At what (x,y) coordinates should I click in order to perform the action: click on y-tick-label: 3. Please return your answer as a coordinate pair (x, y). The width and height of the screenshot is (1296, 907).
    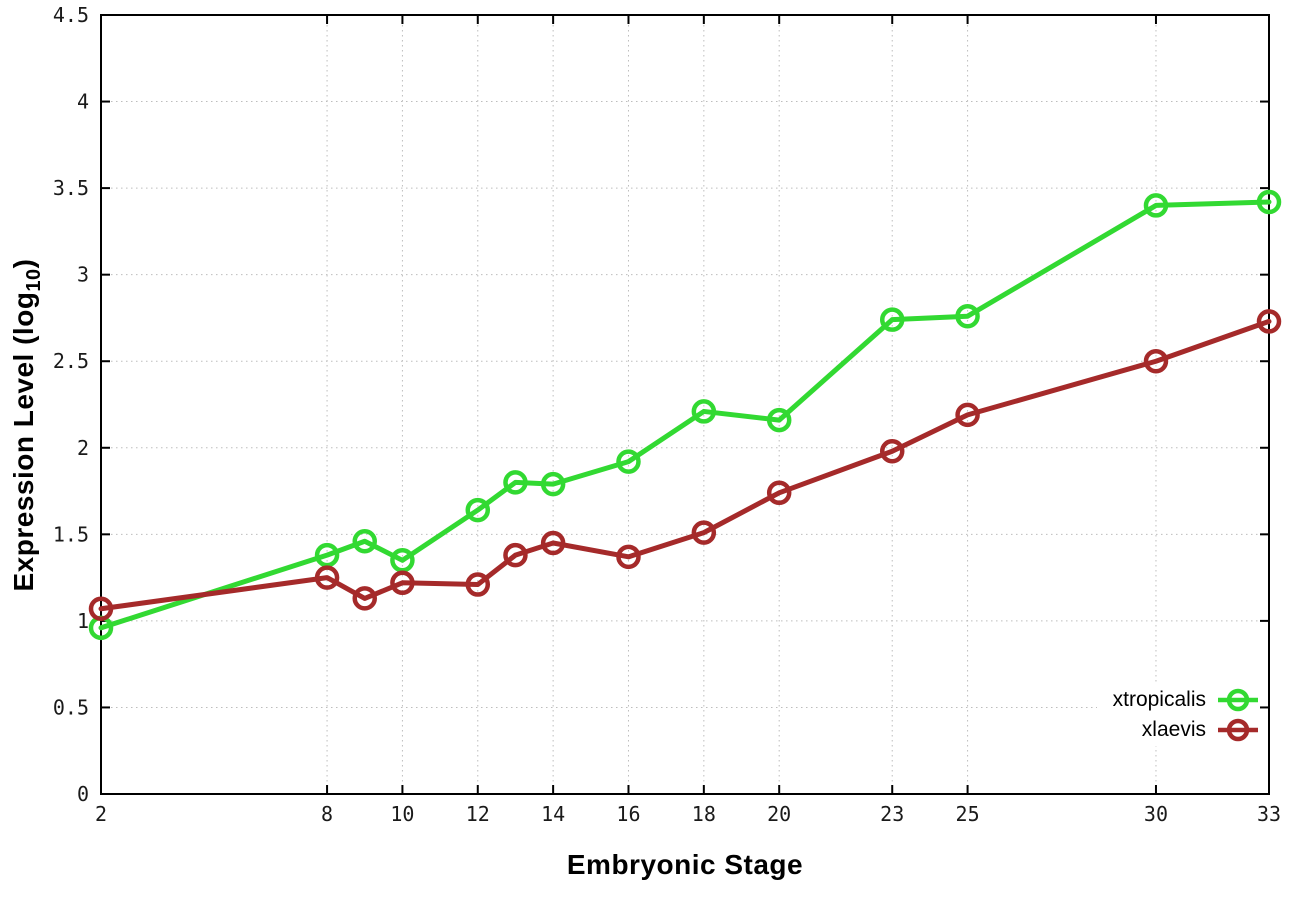
    Looking at the image, I should click on (83, 275).